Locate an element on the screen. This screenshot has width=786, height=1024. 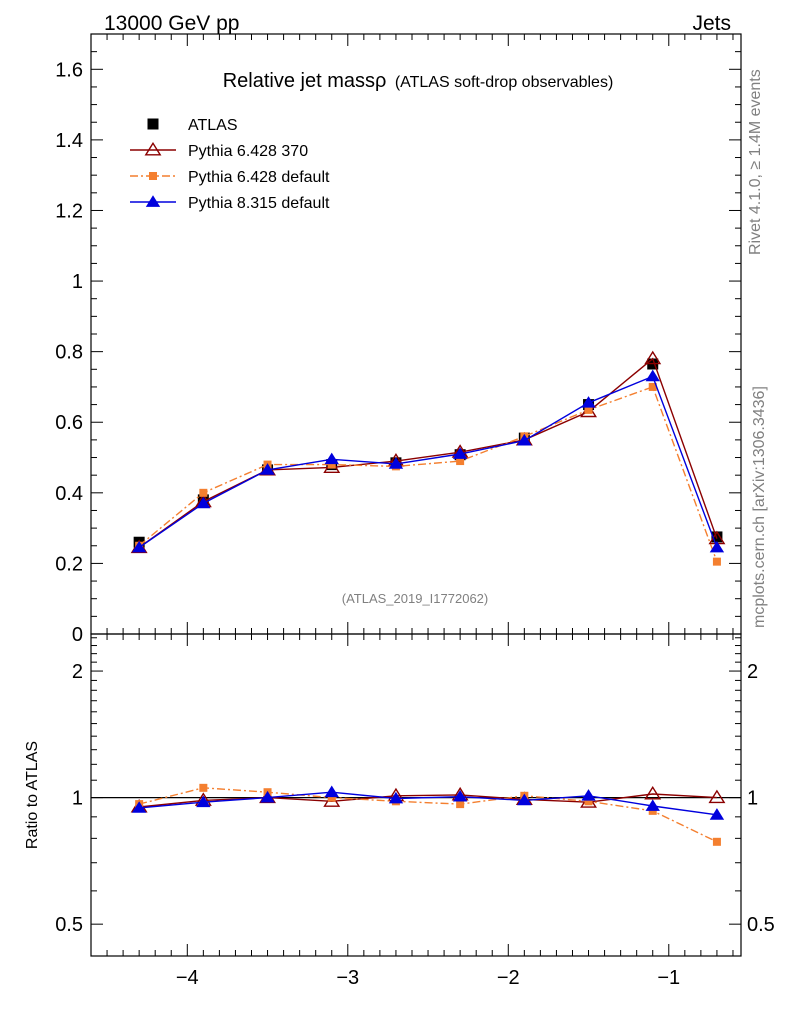
main-ytick-label: 0.6 is located at coordinates (69, 423).